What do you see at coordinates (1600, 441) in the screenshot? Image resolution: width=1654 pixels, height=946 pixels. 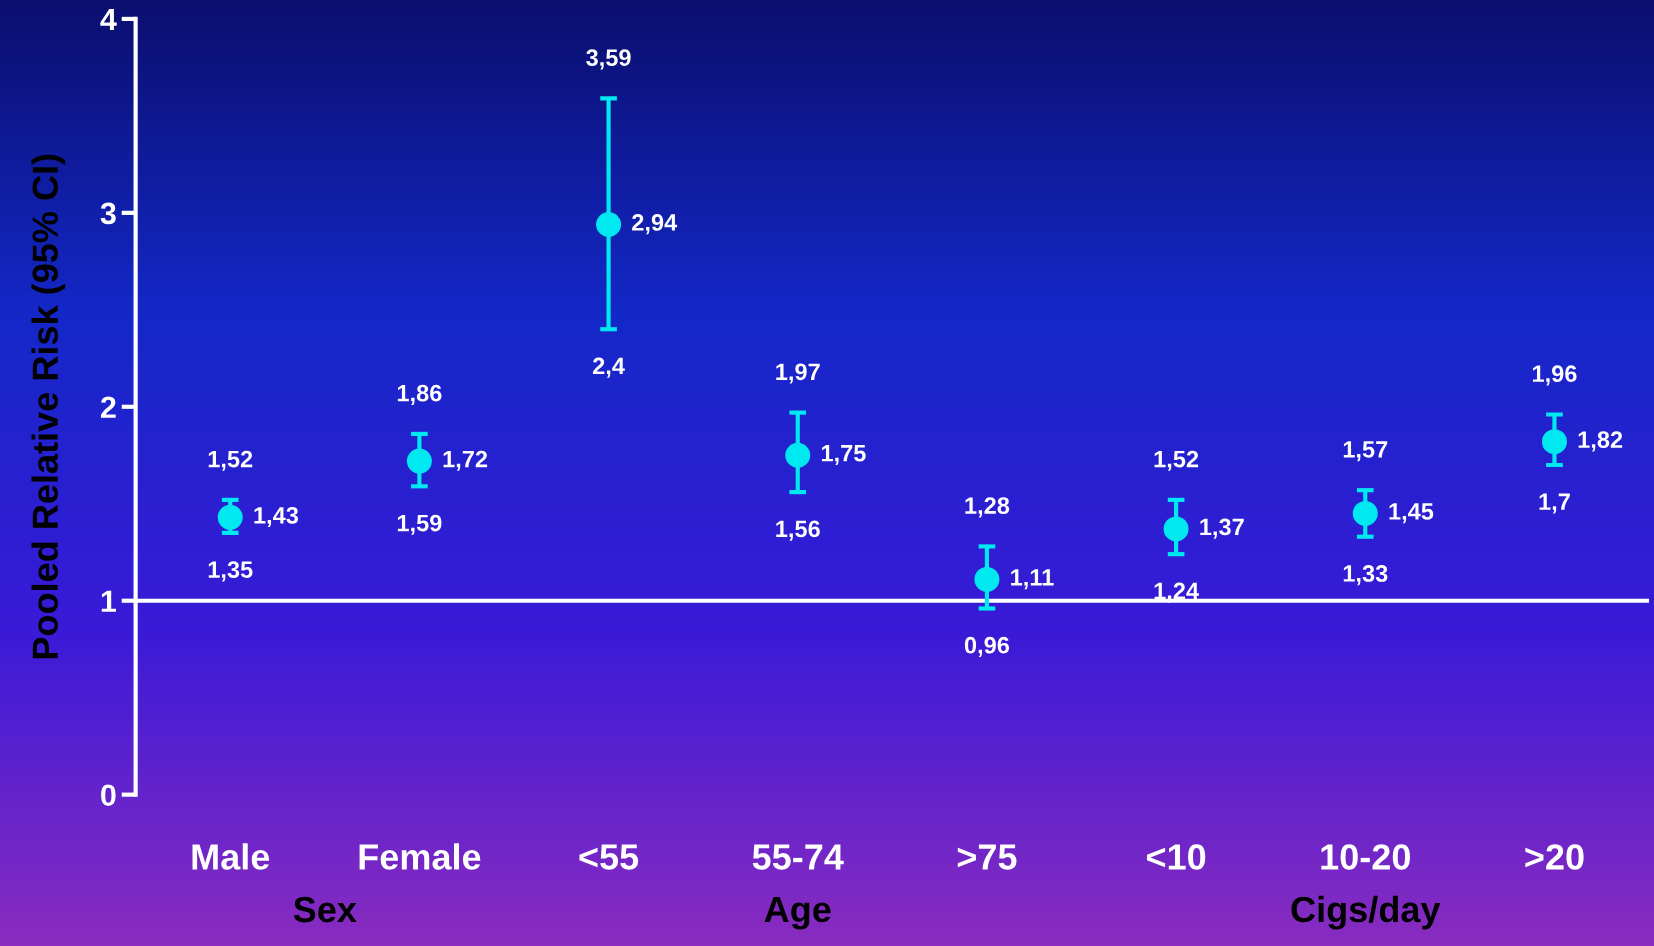 I see `data-label: 1,82` at bounding box center [1600, 441].